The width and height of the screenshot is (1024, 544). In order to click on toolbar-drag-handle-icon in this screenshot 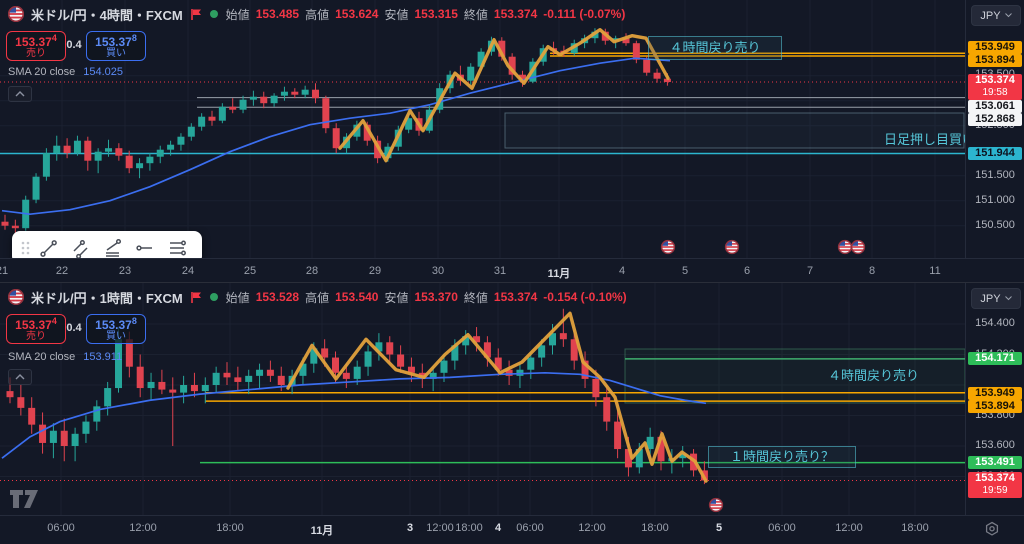, I will do `click(25, 248)`.